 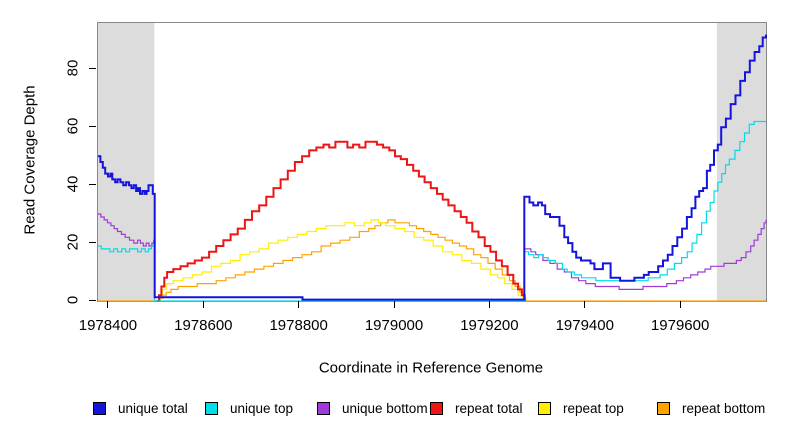 I want to click on x-tick-label: 1979200, so click(x=489, y=325).